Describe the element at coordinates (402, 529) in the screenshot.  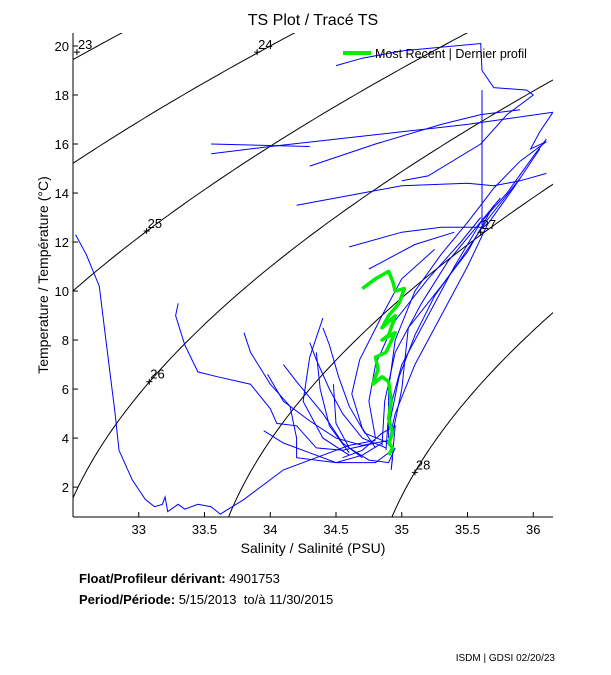
I see `x-tick-label: 35` at that location.